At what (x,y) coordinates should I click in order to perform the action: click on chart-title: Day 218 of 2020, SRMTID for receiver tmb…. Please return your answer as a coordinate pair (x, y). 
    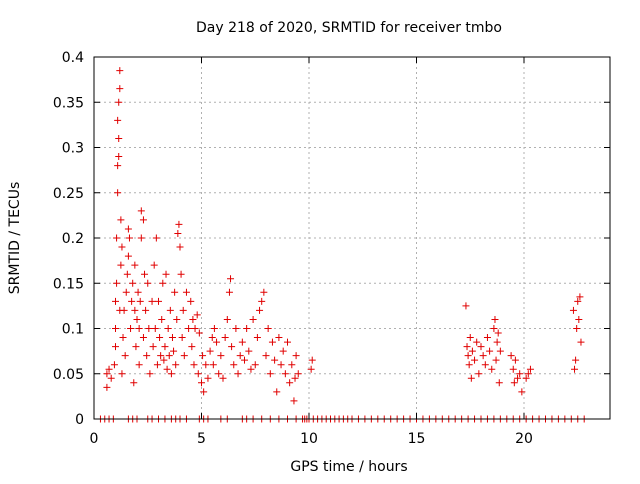
    Looking at the image, I should click on (349, 28).